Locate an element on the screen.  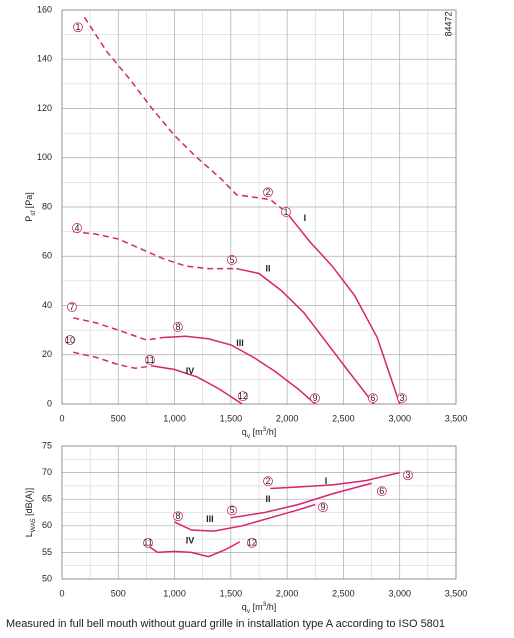
y-axis-label-part: L is located at coordinates (29, 534).